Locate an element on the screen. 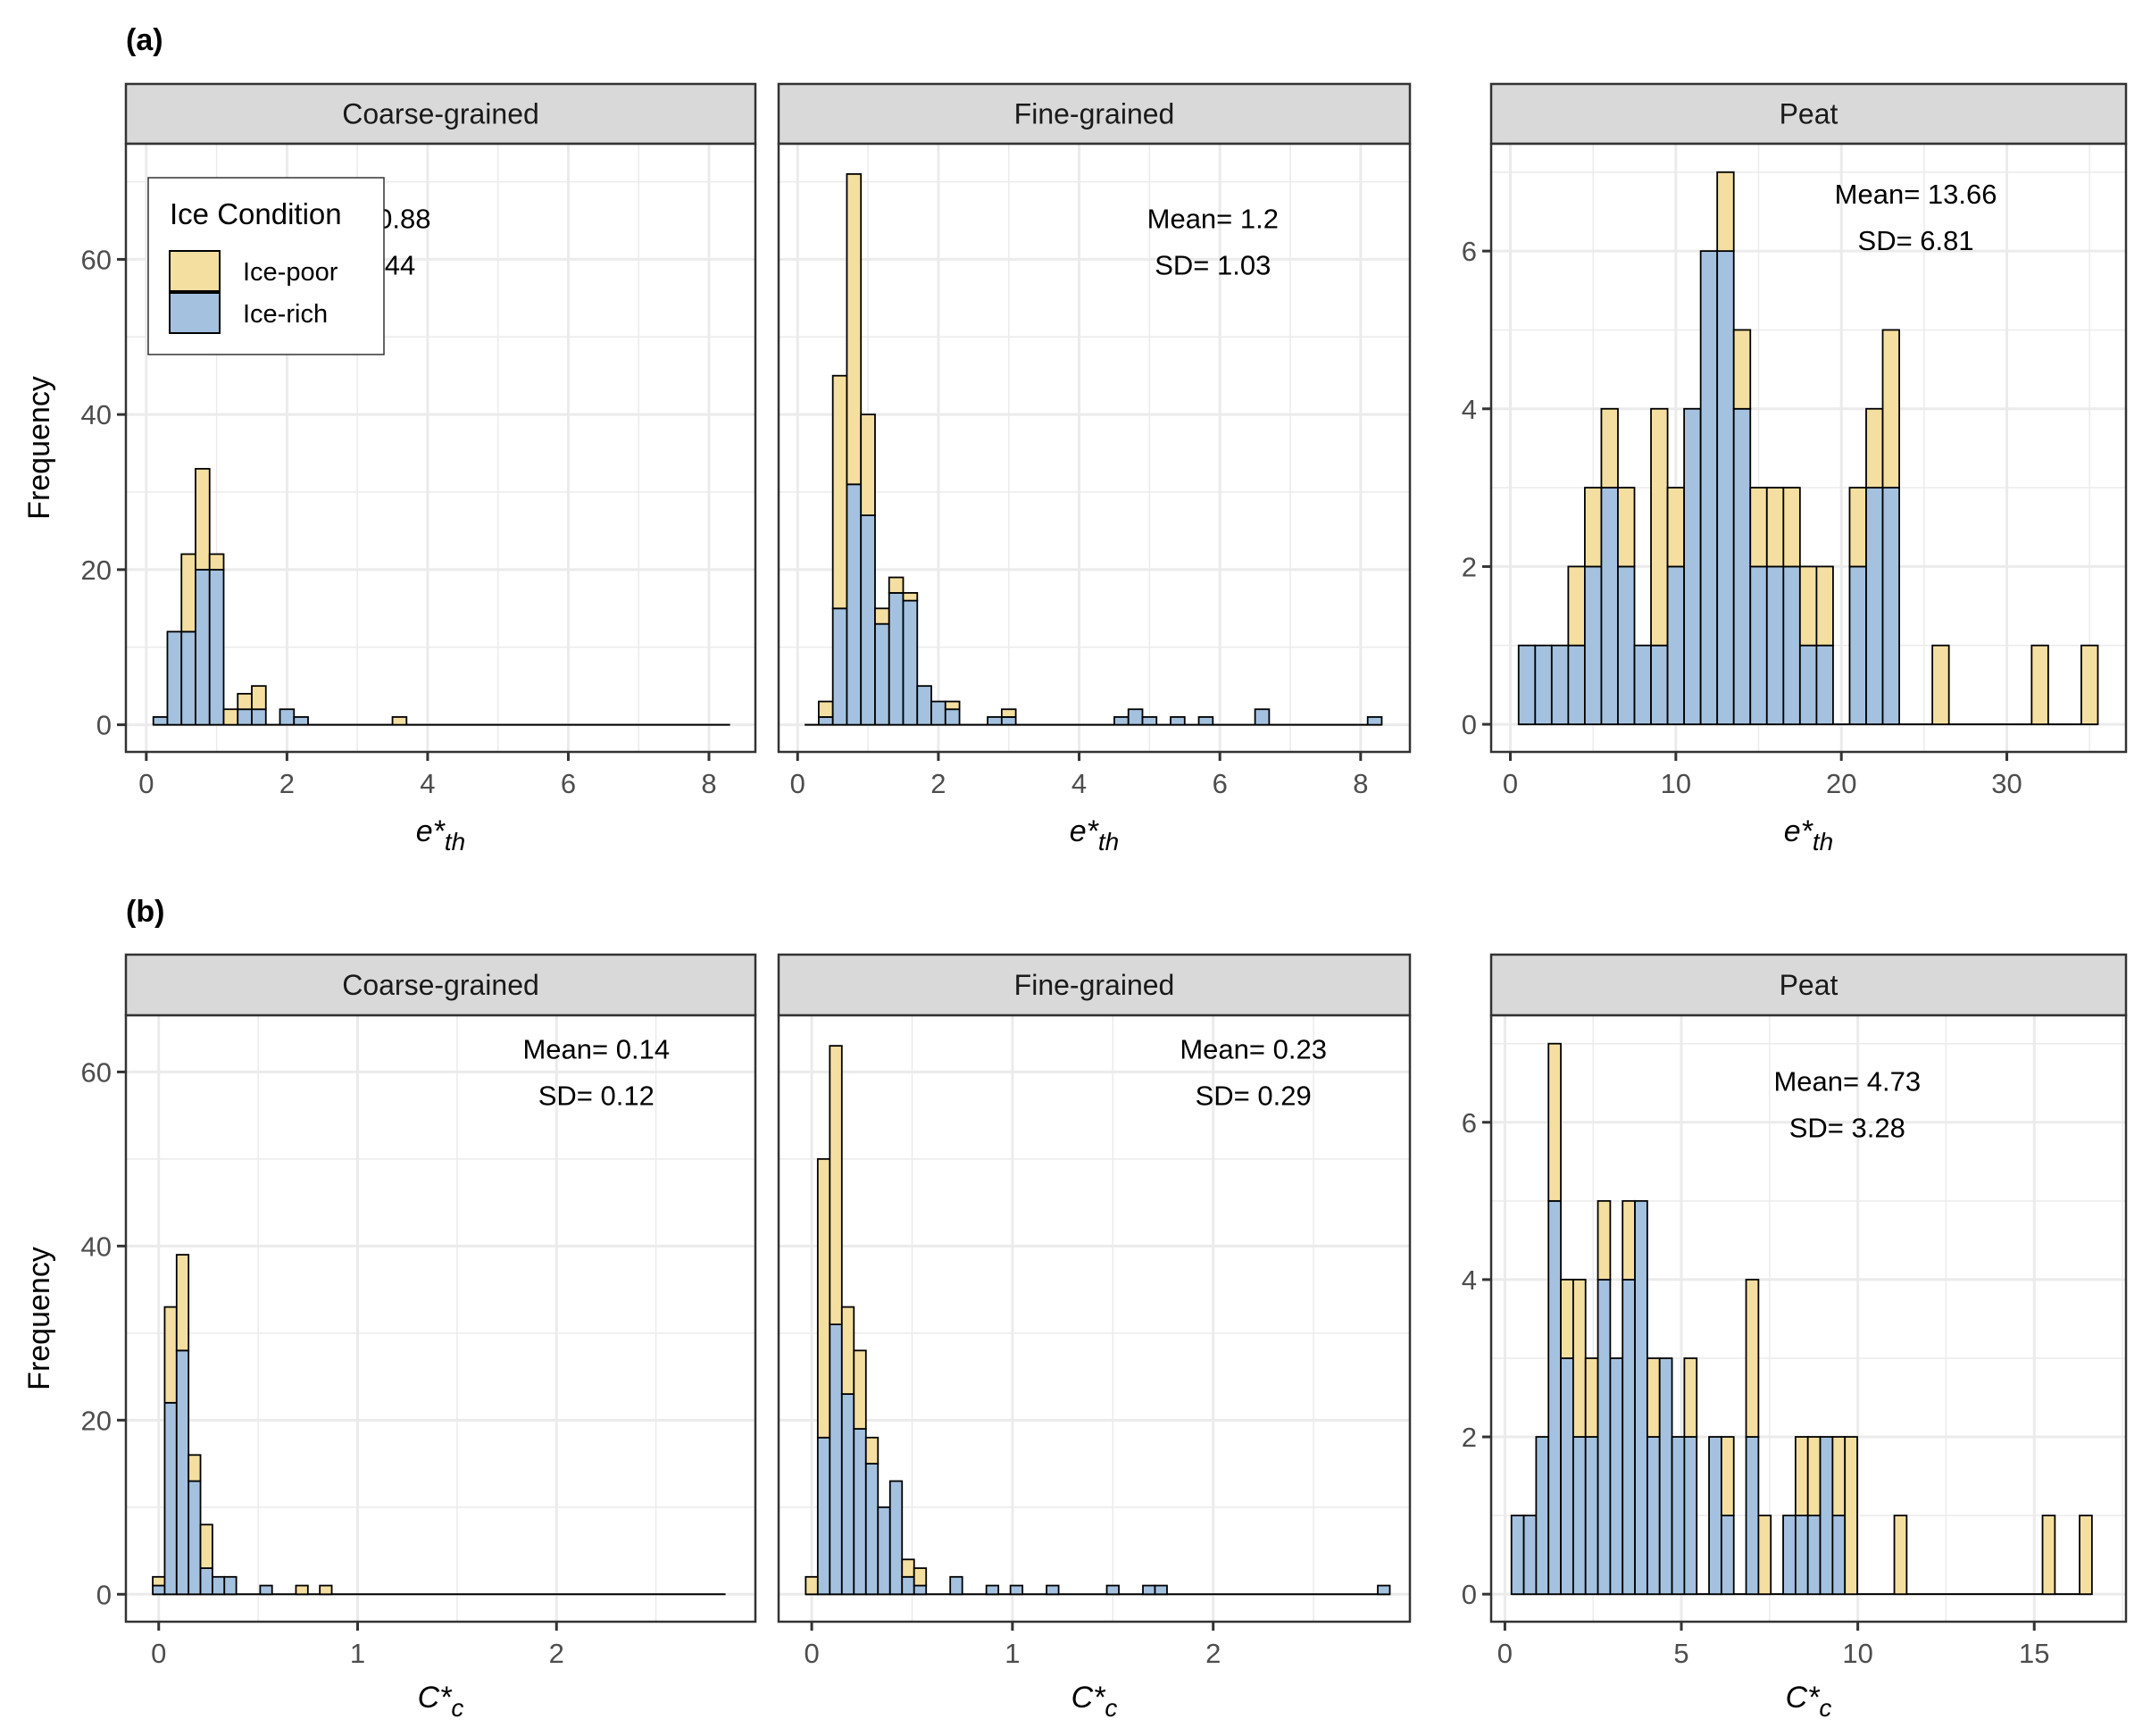 Image resolution: width=2151 pixels, height=1736 pixels. y-tick-label: 4 is located at coordinates (1469, 409).